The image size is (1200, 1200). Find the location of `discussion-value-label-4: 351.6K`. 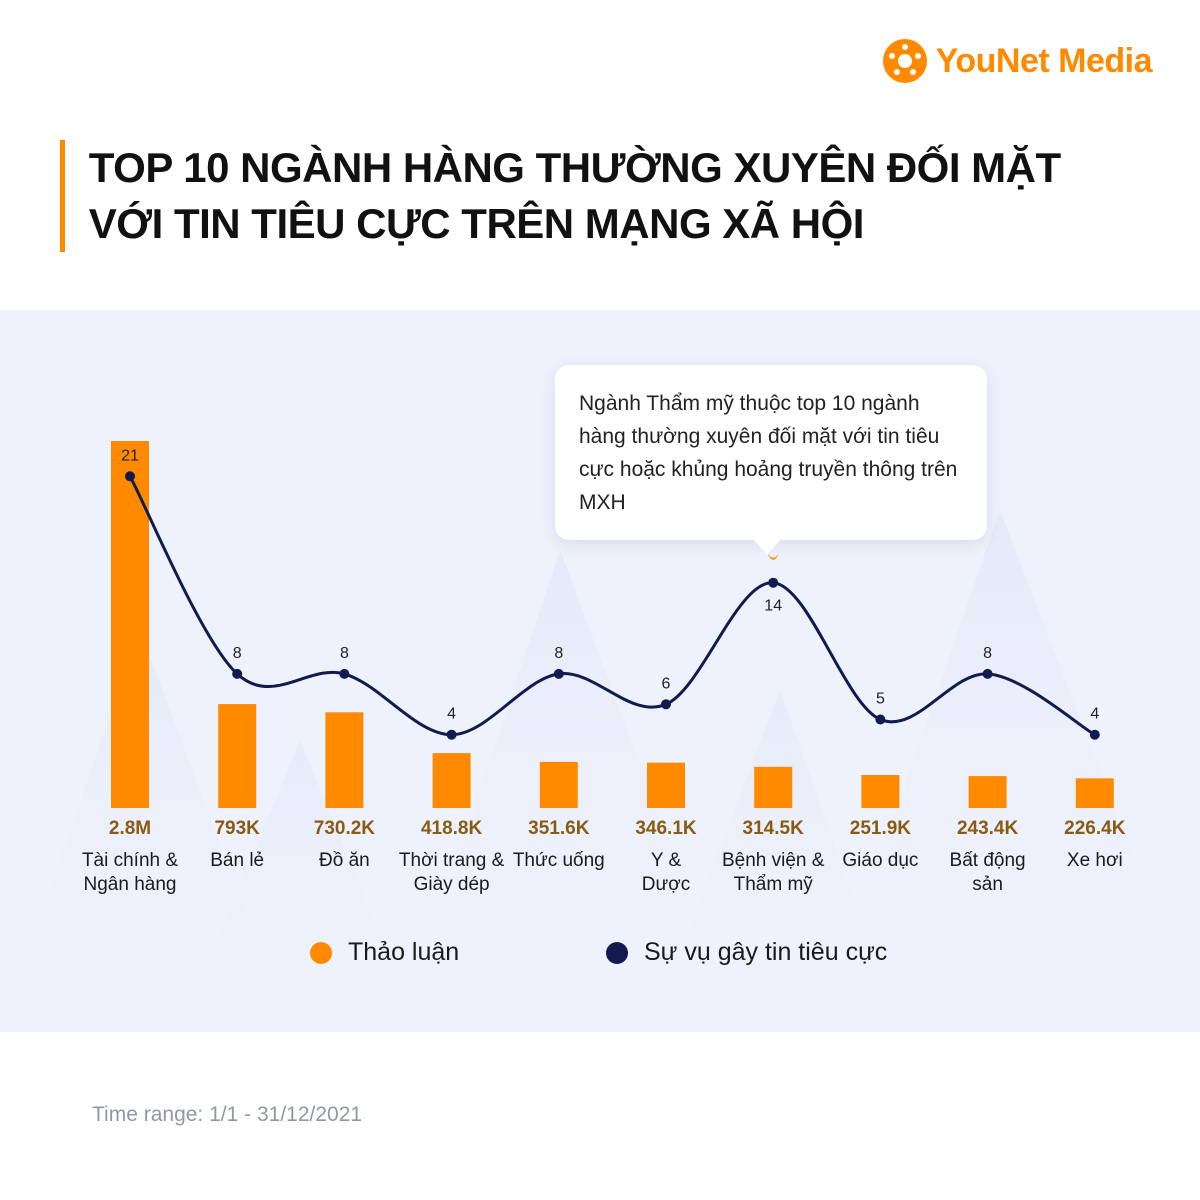

discussion-value-label-4: 351.6K is located at coordinates (559, 828).